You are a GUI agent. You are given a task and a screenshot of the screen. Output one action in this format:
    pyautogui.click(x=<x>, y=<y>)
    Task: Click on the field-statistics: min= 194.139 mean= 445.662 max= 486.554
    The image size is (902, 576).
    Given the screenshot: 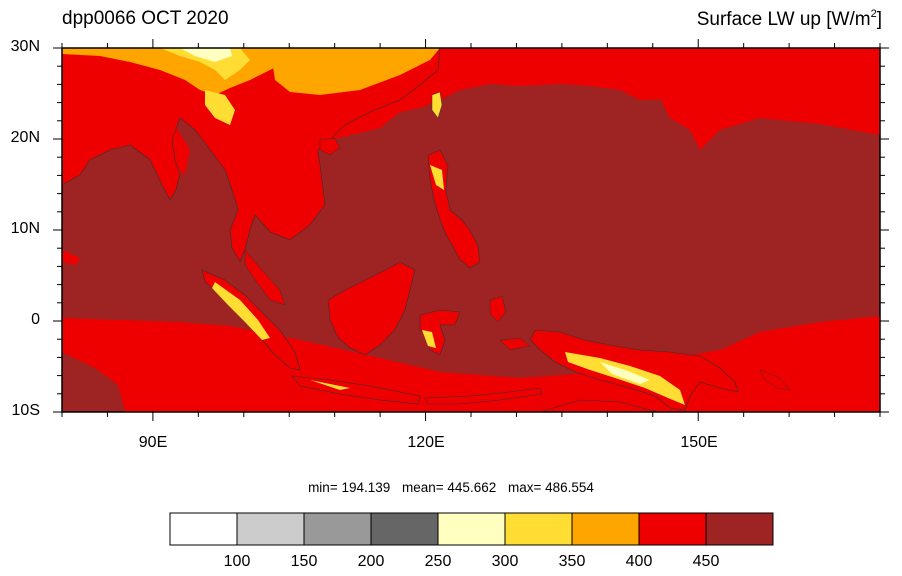 What is the action you would take?
    pyautogui.click(x=451, y=487)
    